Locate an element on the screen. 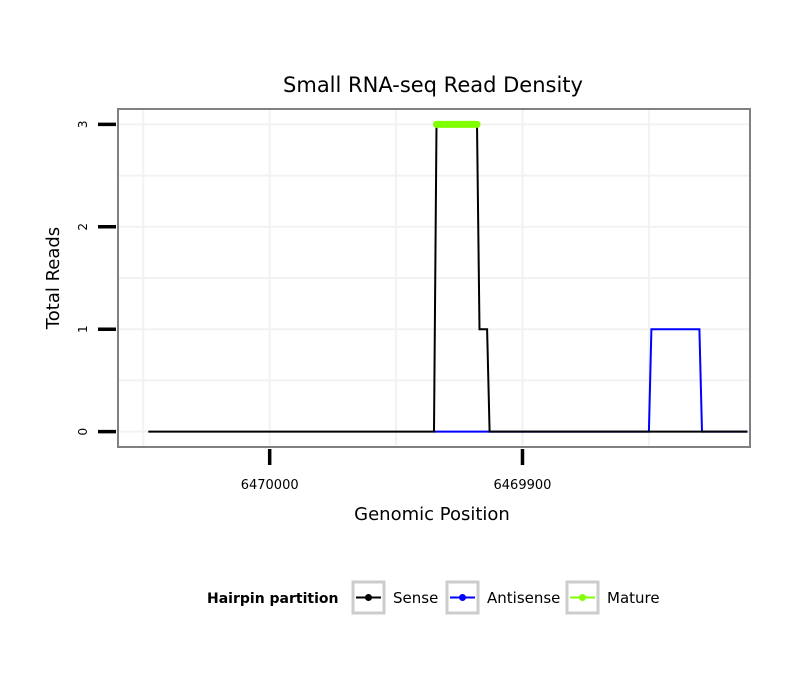 Image resolution: width=810 pixels, height=690 pixels. legend-item-antisense: Antisense is located at coordinates (502, 597).